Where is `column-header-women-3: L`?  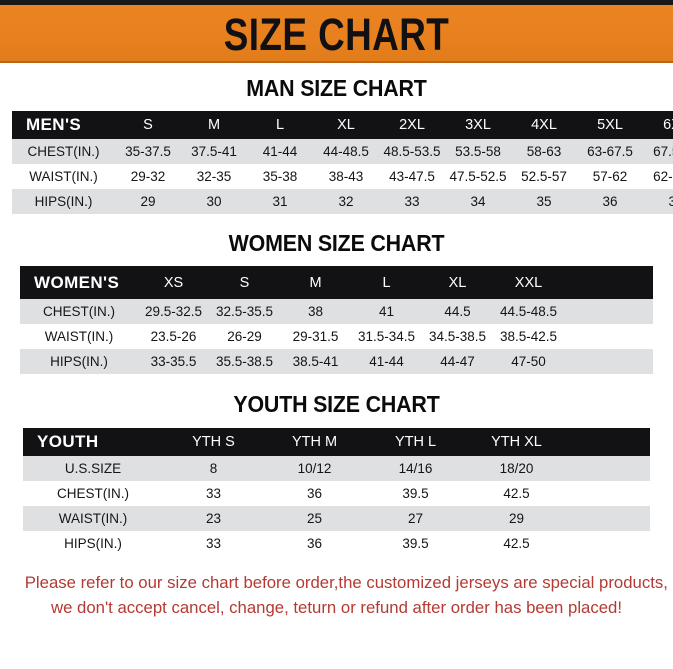 column-header-women-3: L is located at coordinates (386, 282).